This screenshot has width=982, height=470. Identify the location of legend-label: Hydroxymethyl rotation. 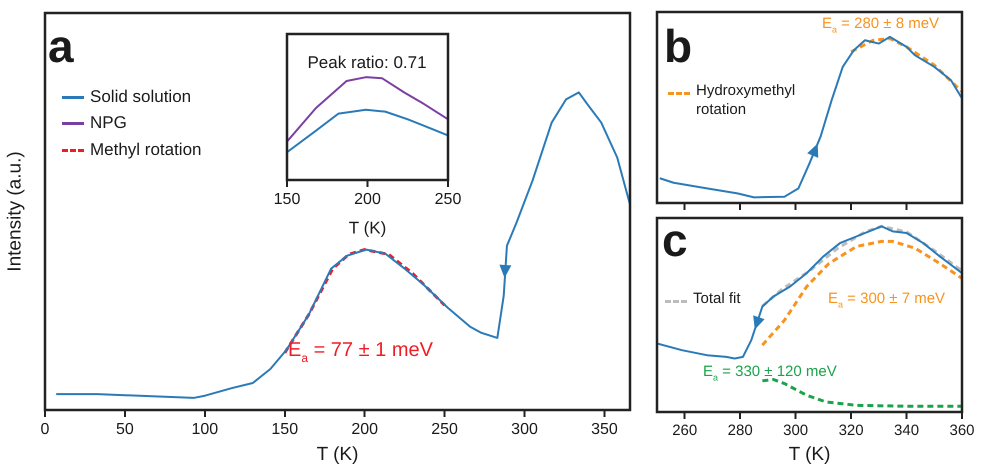
(746, 101).